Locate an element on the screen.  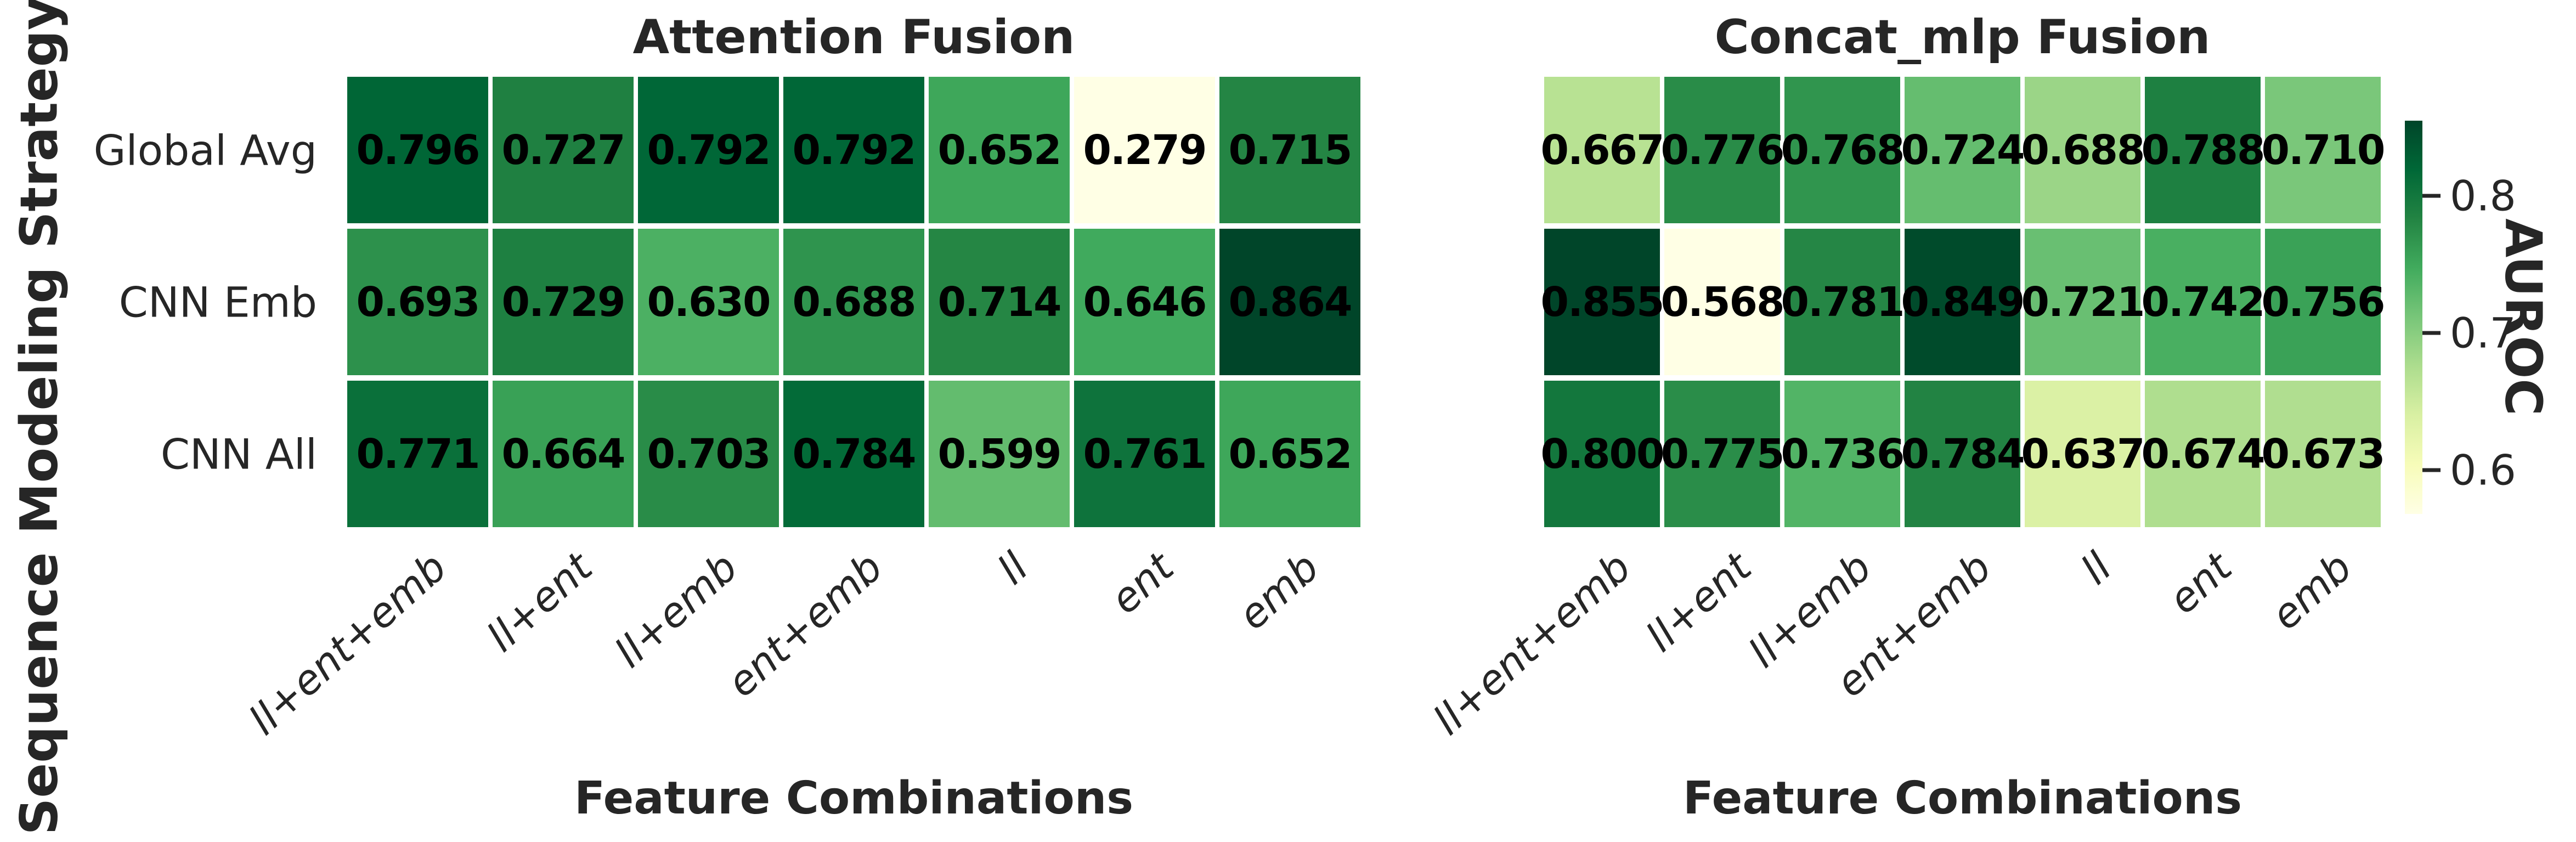
cell-value: 0.800 is located at coordinates (1602, 454).